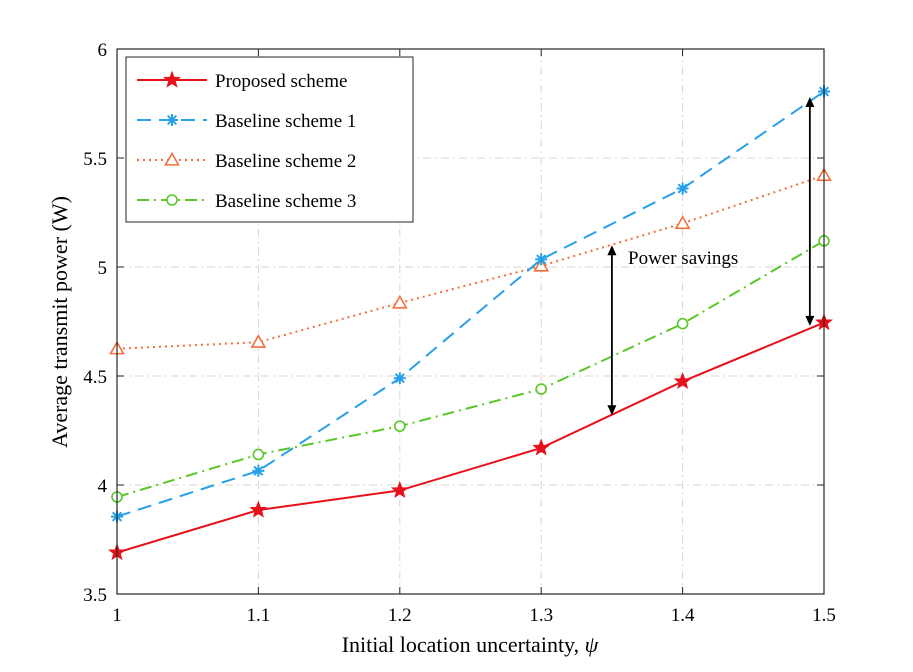  Describe the element at coordinates (463, 644) in the screenshot. I see `x-axis-label-text: Initial location uncertainty,` at that location.